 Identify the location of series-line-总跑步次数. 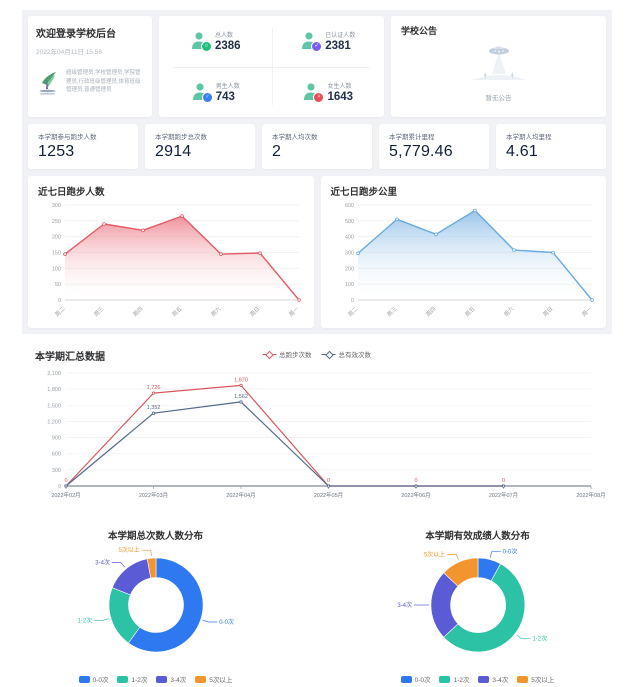
(284, 435).